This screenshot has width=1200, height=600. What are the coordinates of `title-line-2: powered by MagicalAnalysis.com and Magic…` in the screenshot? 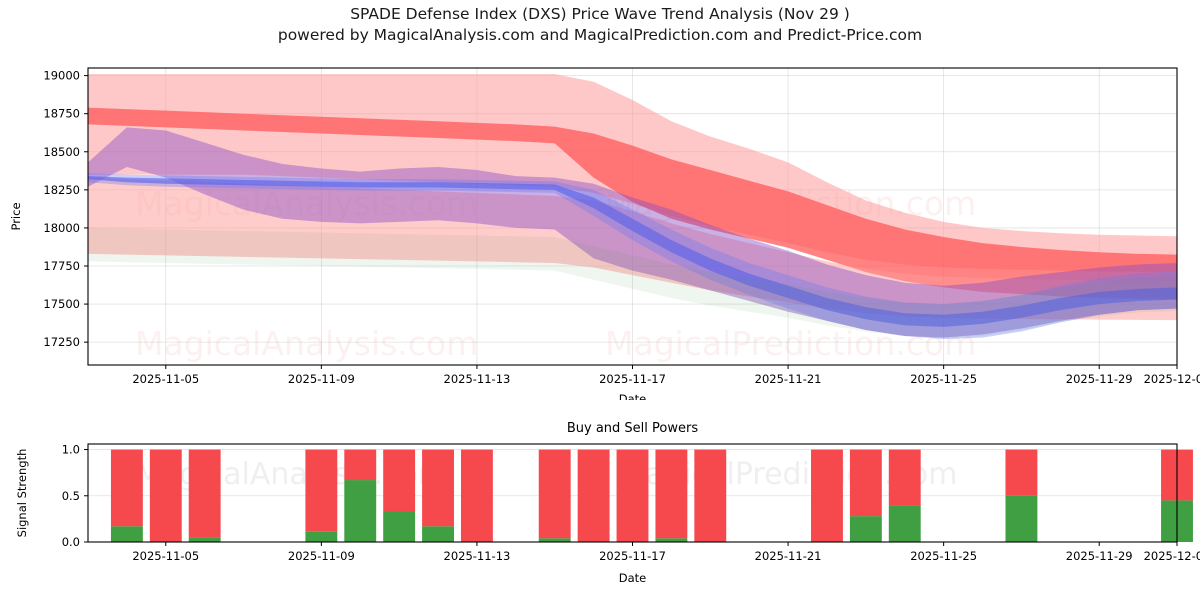 It's located at (600, 35).